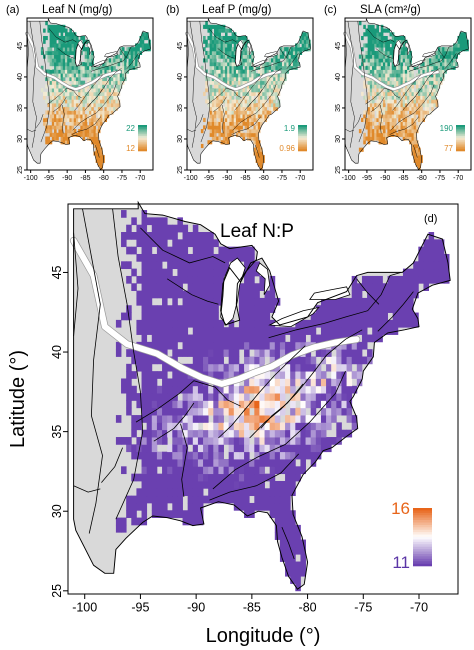 This screenshot has height=650, width=474. Describe the element at coordinates (287, 148) in the screenshot. I see `legend-low-label: 0.96` at that location.